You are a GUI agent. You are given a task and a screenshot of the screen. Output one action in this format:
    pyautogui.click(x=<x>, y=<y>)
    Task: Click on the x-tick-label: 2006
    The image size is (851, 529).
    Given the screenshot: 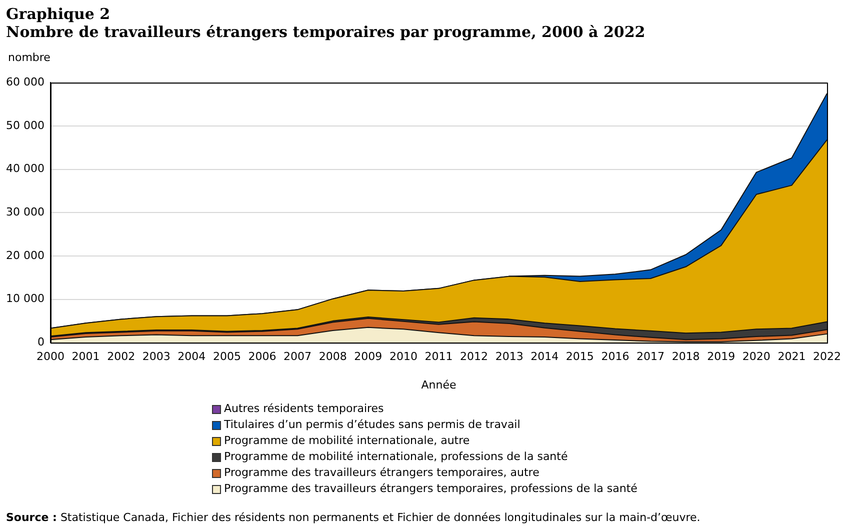 What is the action you would take?
    pyautogui.click(x=262, y=357)
    